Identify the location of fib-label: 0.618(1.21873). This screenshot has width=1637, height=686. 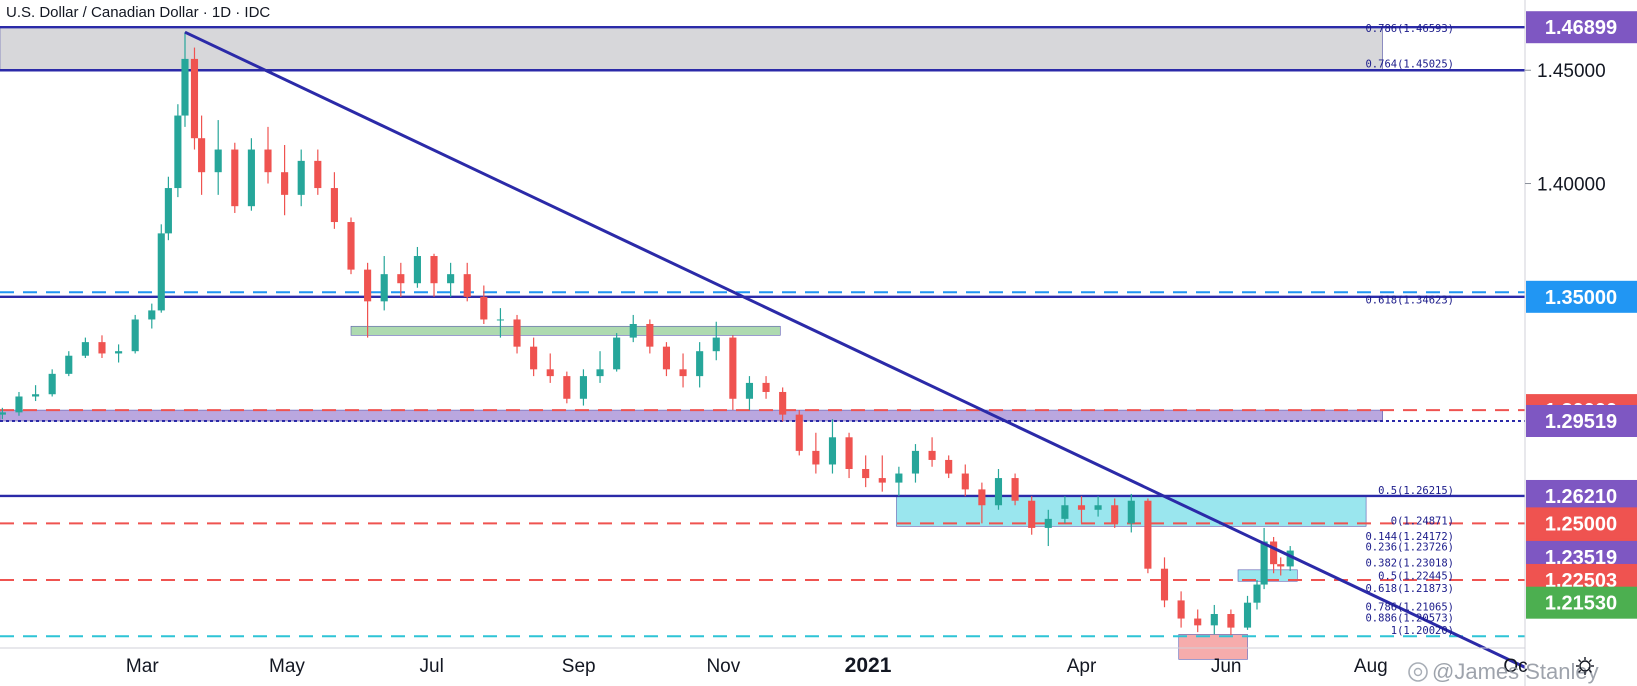
(1409, 589).